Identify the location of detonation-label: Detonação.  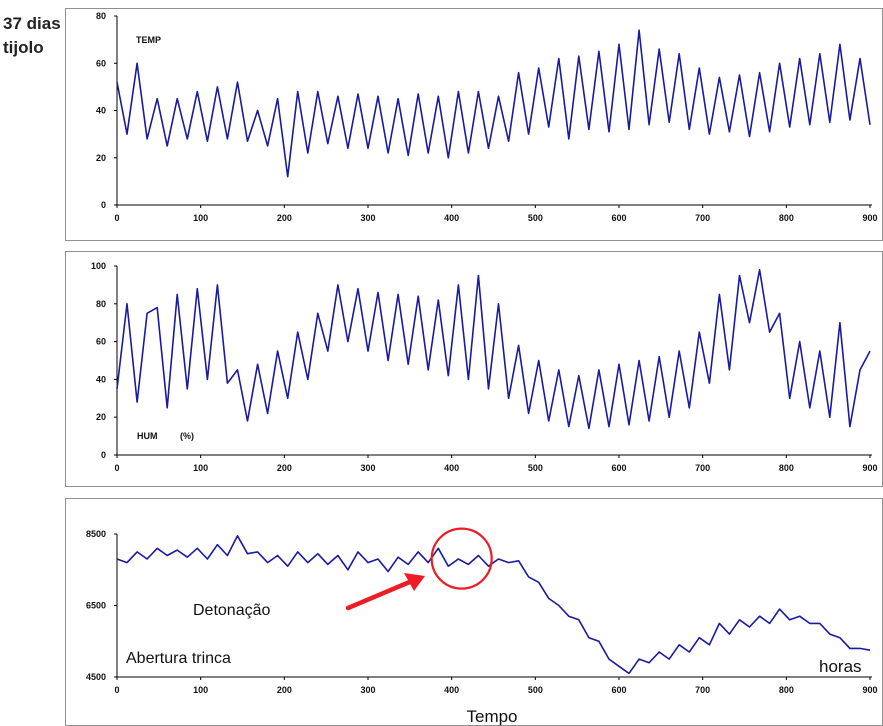
(231, 610).